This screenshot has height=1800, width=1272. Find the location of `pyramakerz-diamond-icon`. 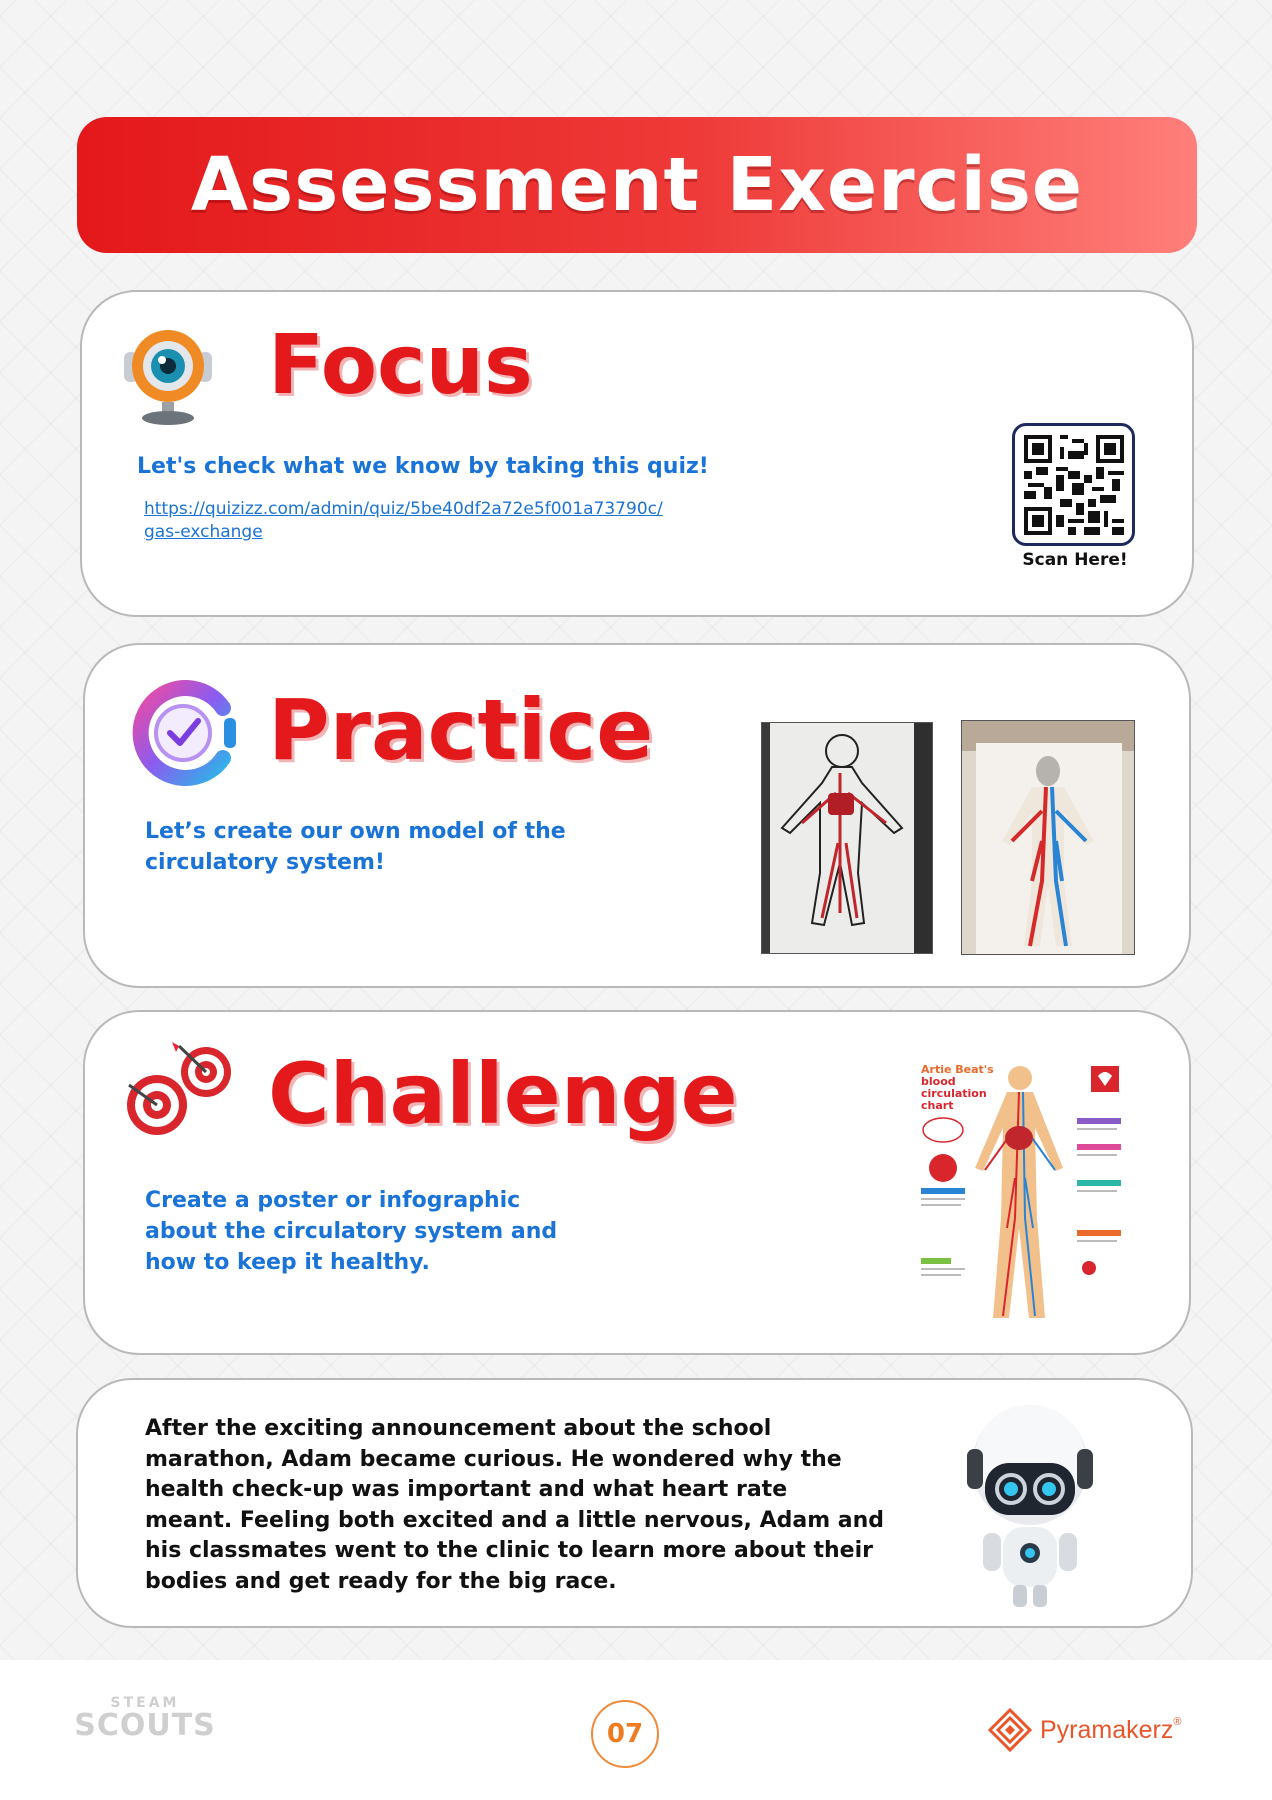

pyramakerz-diamond-icon is located at coordinates (1010, 1730).